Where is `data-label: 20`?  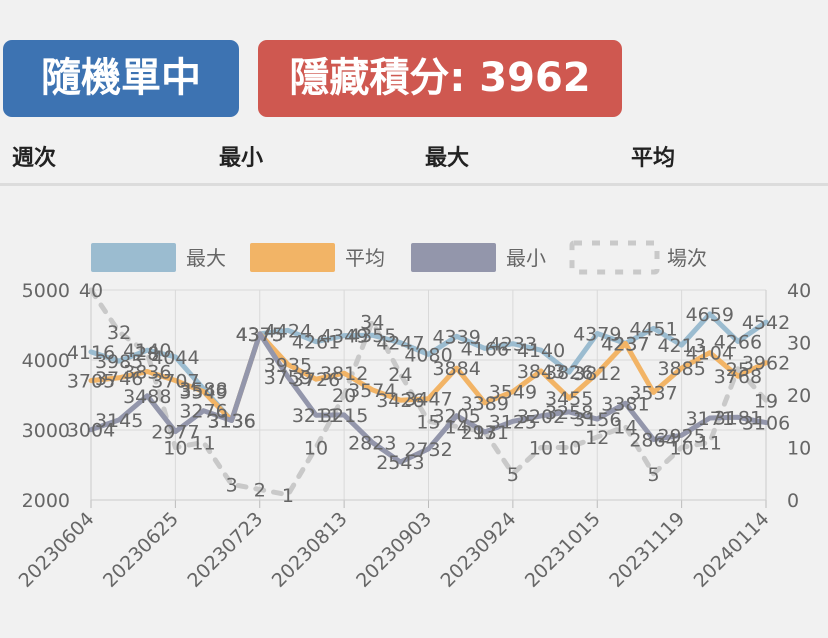
data-label: 20 is located at coordinates (344, 396).